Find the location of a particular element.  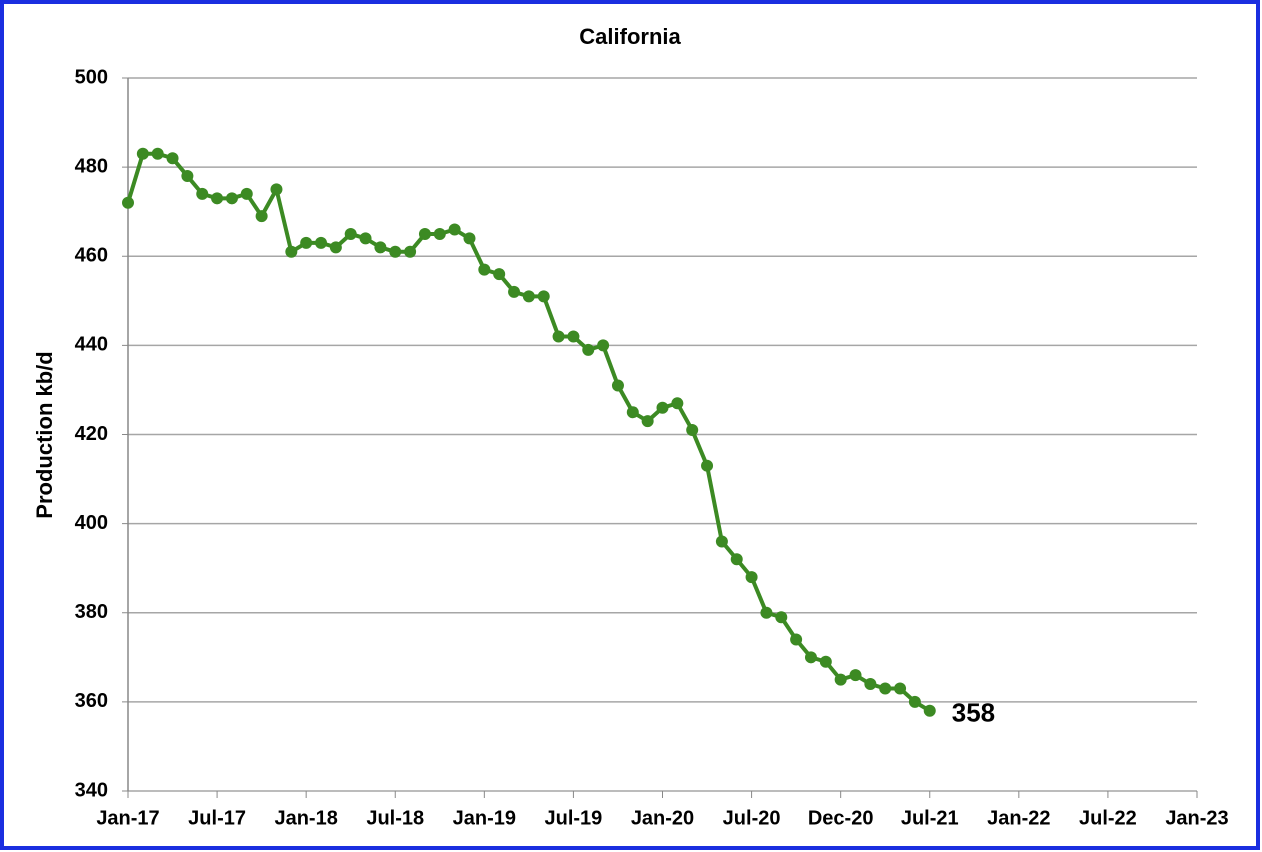

x-tick-label: Jan-18 is located at coordinates (305, 818).